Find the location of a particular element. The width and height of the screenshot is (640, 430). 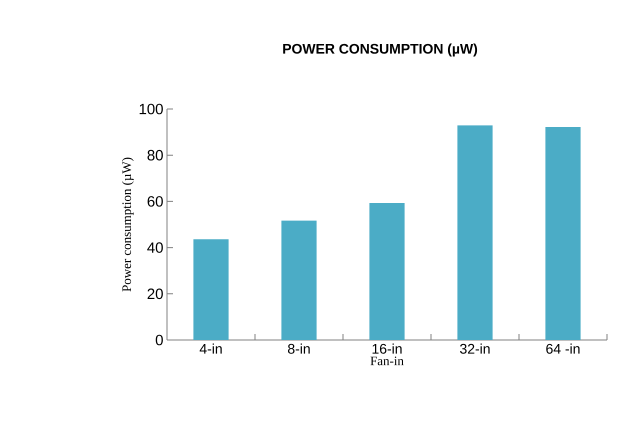

x-tick-label: 64 -in is located at coordinates (563, 349).